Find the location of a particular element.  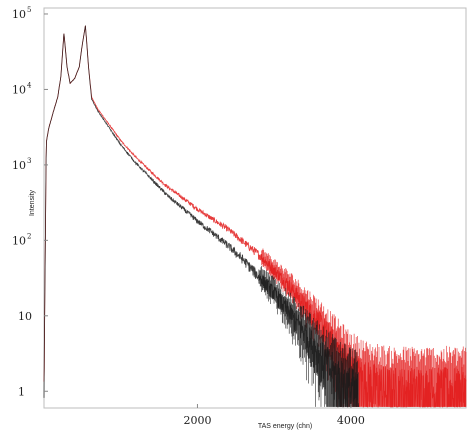

y-tick-exponent: 5 is located at coordinates (29, 10).